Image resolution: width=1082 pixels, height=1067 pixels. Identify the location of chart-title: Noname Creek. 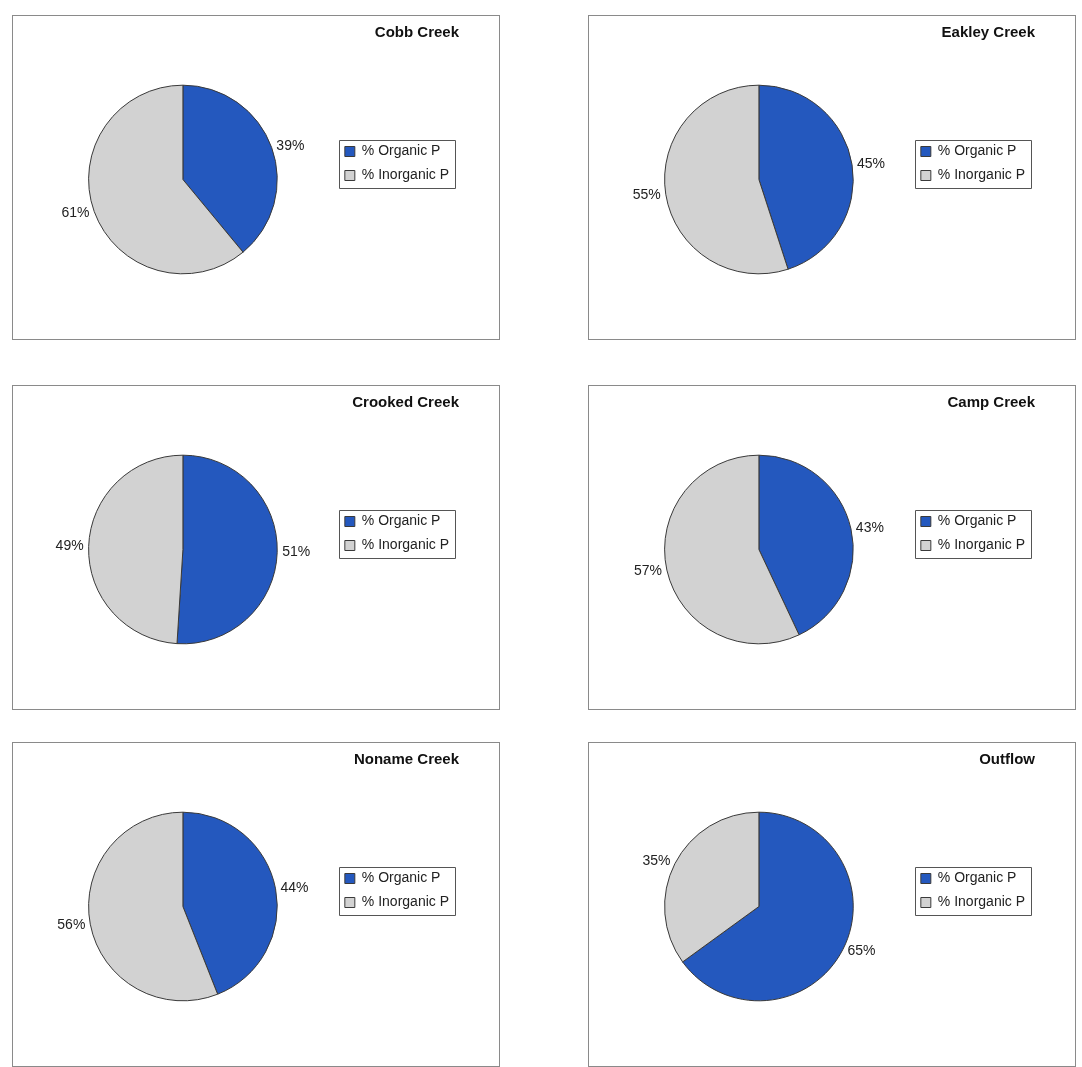
(406, 759).